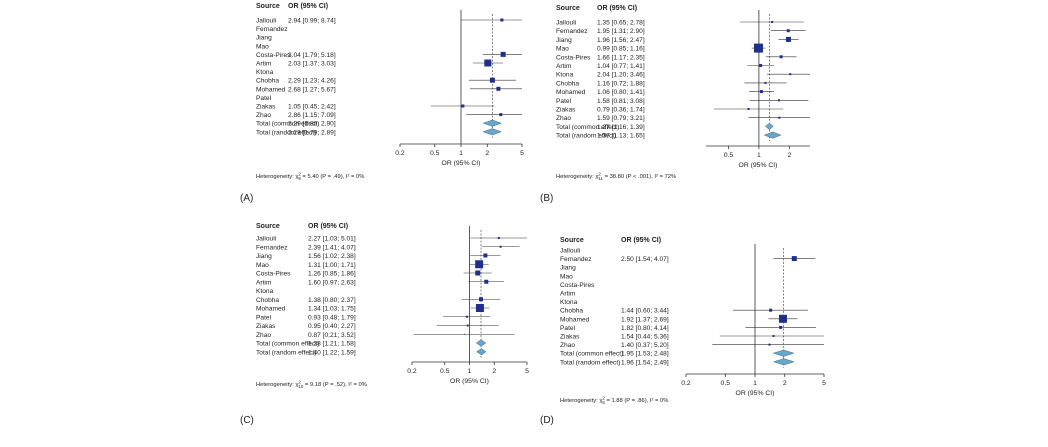 This screenshot has height=447, width=1048. I want to click on row-estimate-label: 1.66 [1.17; 2.35], so click(621, 57).